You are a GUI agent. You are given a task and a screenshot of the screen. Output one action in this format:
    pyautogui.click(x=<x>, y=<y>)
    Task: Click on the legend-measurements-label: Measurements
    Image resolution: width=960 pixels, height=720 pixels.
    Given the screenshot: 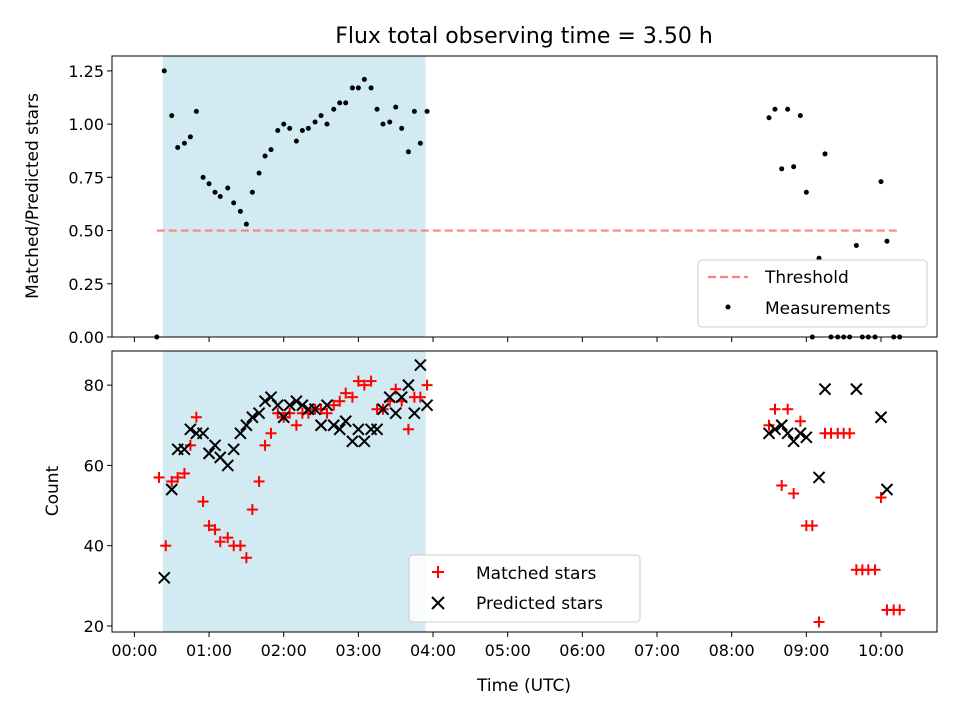 What is the action you would take?
    pyautogui.click(x=828, y=309)
    